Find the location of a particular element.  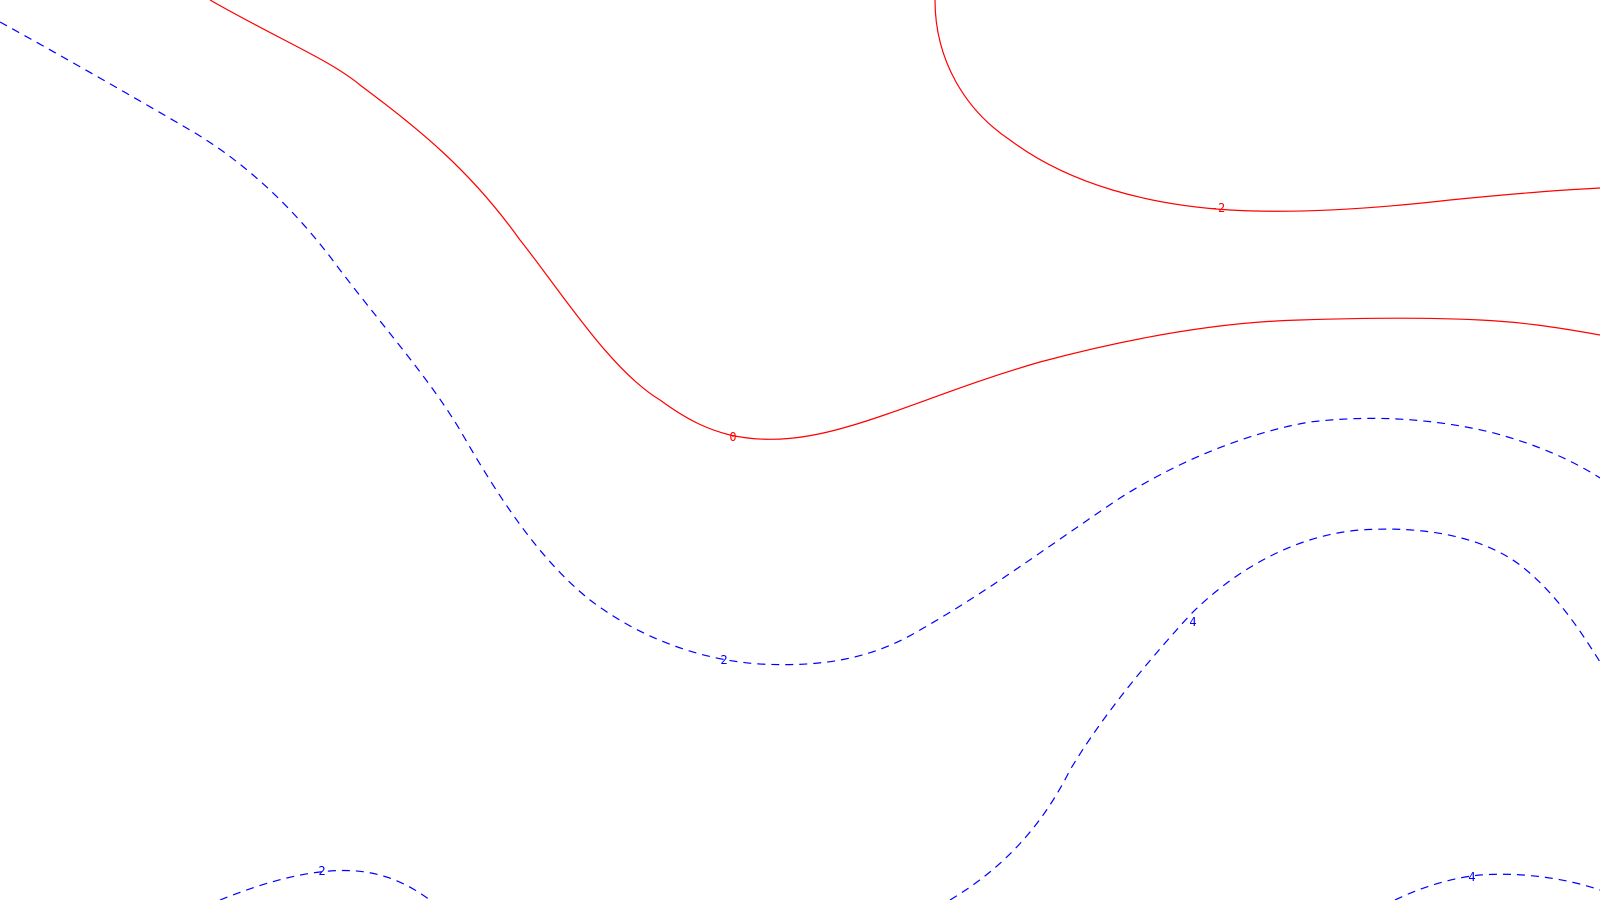

contour-label-4-right: 4 is located at coordinates (1192, 622).